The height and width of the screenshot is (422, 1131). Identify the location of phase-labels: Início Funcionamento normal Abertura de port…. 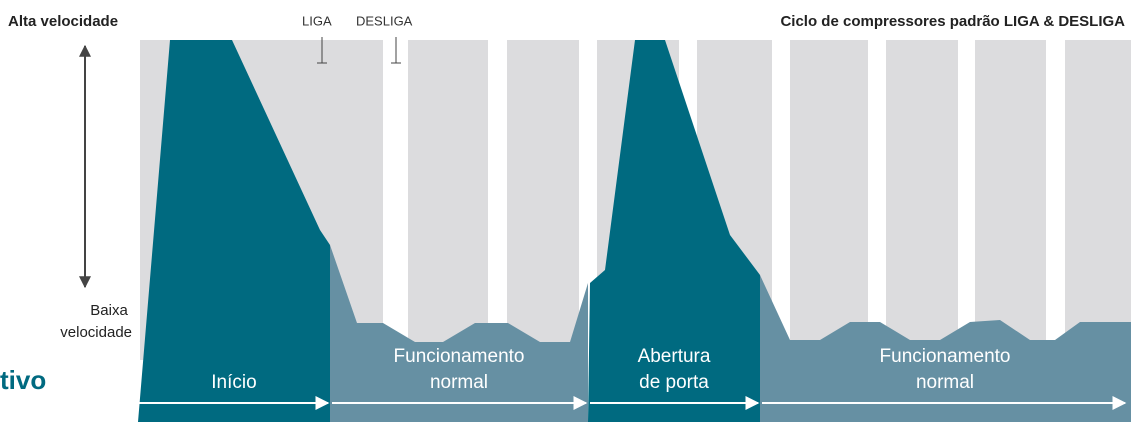
(610, 369).